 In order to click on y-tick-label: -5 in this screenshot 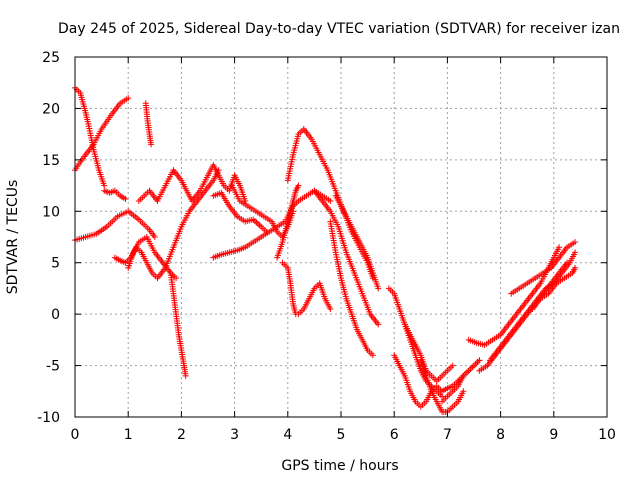, I will do `click(53, 367)`.